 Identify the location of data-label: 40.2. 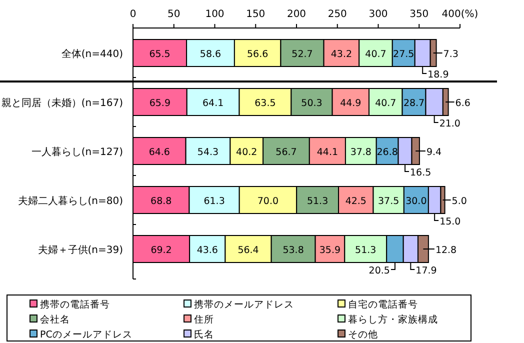
(247, 152).